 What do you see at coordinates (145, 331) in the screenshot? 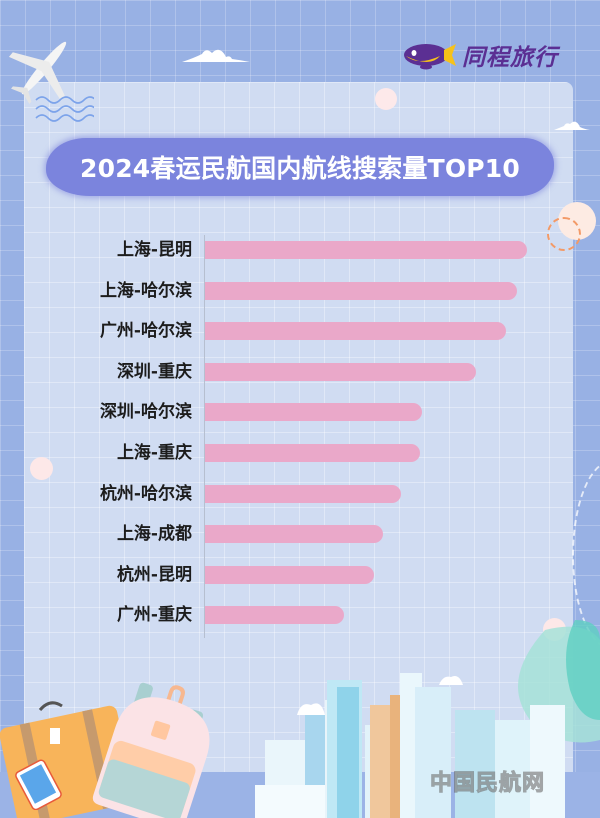
I see `bar-label: 广州-哈尔滨` at bounding box center [145, 331].